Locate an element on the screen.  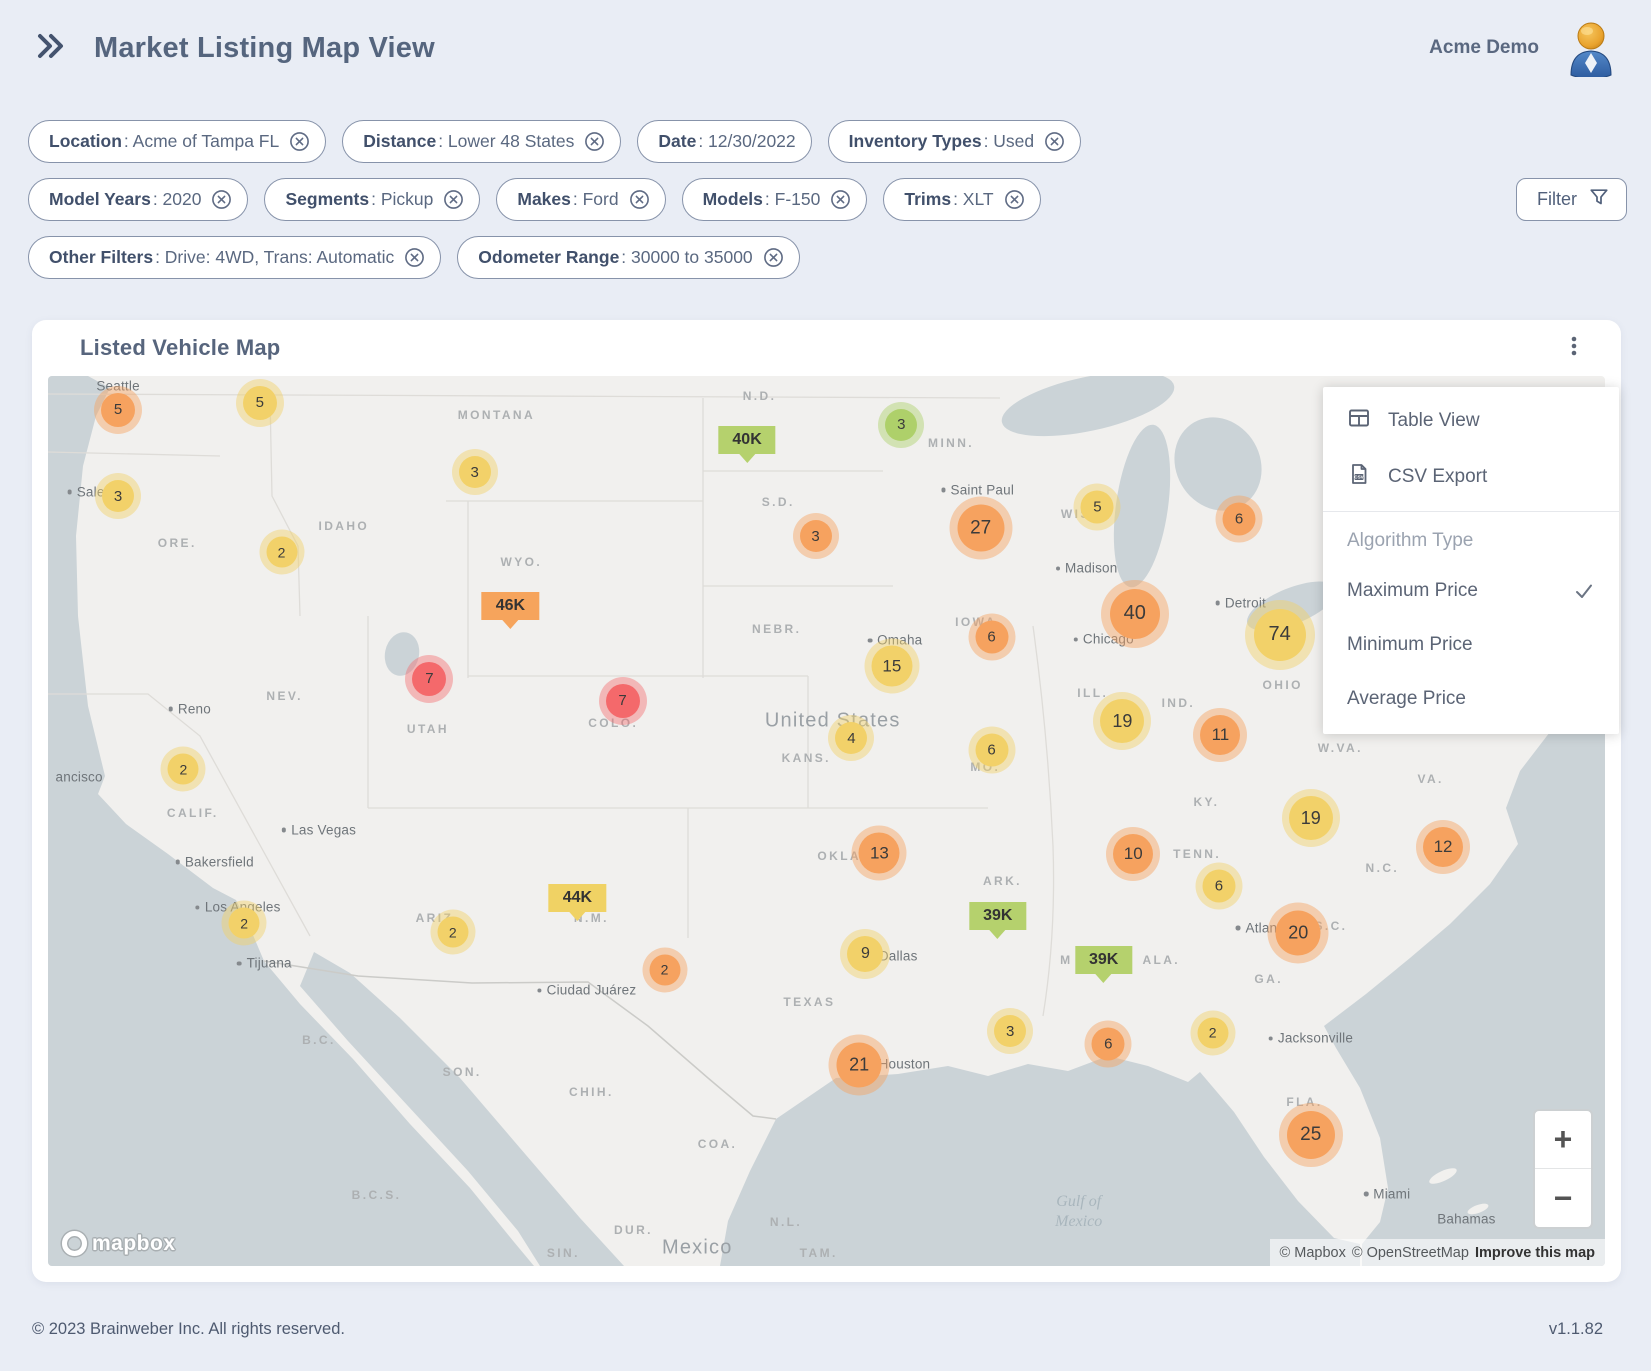
price-label: 46K is located at coordinates (510, 610).